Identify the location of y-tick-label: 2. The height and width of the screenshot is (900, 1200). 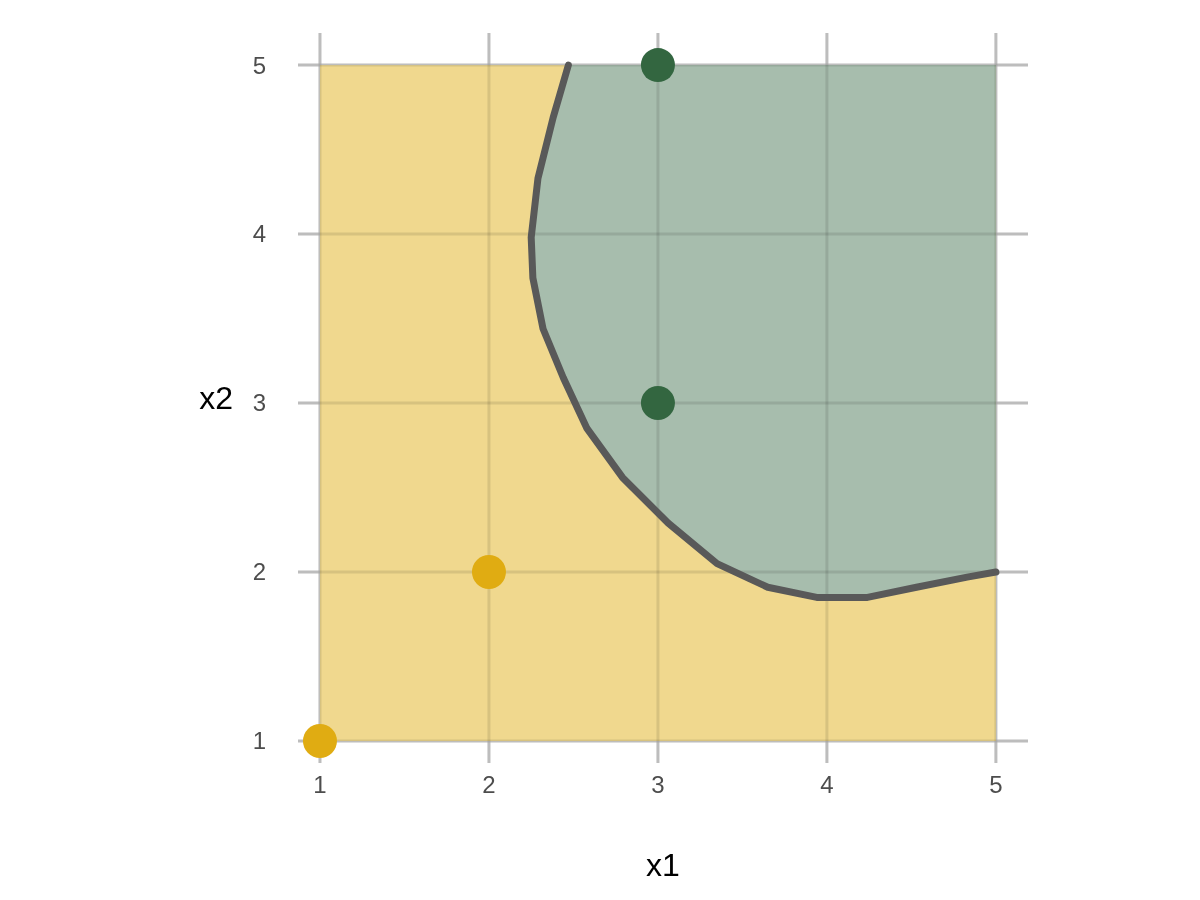
(259, 572).